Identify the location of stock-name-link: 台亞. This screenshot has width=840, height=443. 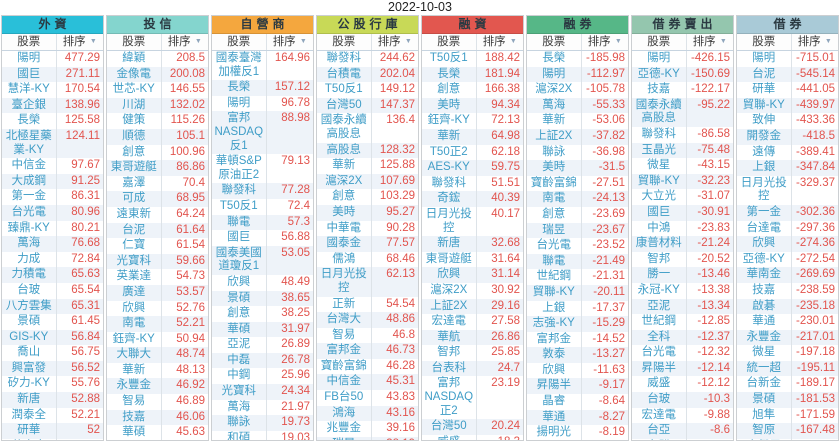
(659, 431).